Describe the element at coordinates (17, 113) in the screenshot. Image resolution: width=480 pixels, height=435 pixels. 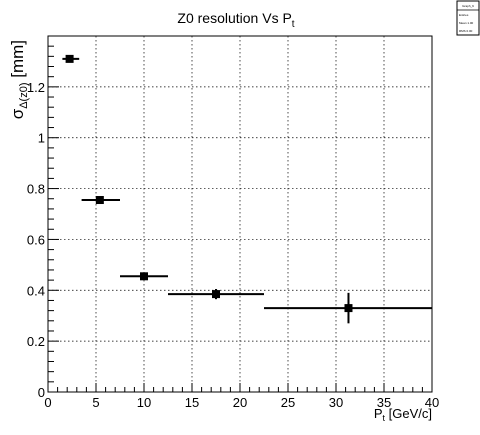
I see `y-axis-label-main: σ` at that location.